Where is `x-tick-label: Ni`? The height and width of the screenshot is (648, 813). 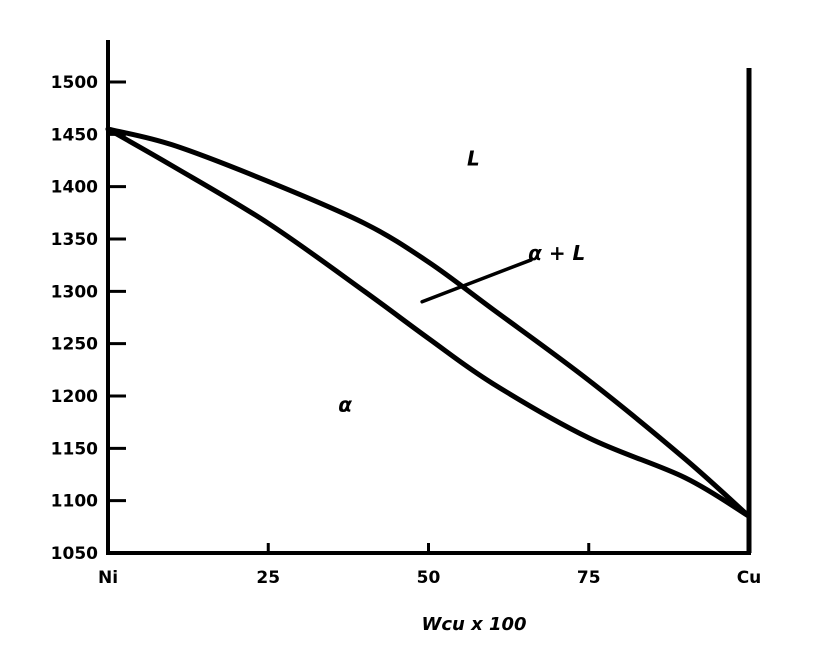 x-tick-label: Ni is located at coordinates (108, 578).